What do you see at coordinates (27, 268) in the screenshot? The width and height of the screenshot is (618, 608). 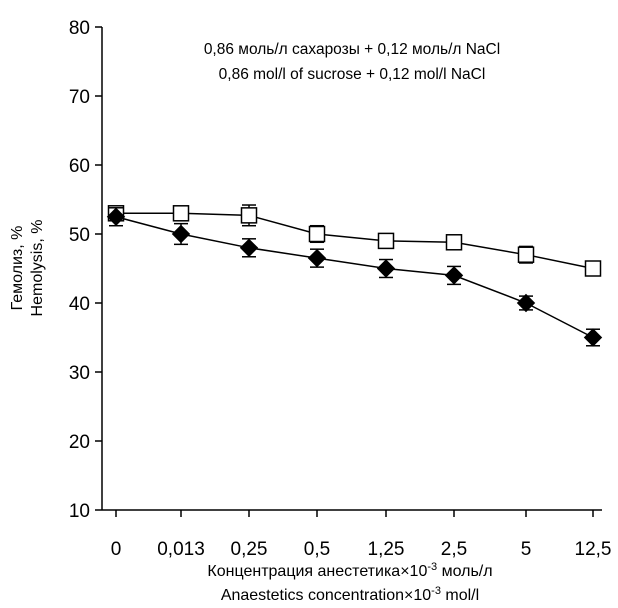 I see `y-axis-title: Гемолиз, % Hemolysis, %` at bounding box center [27, 268].